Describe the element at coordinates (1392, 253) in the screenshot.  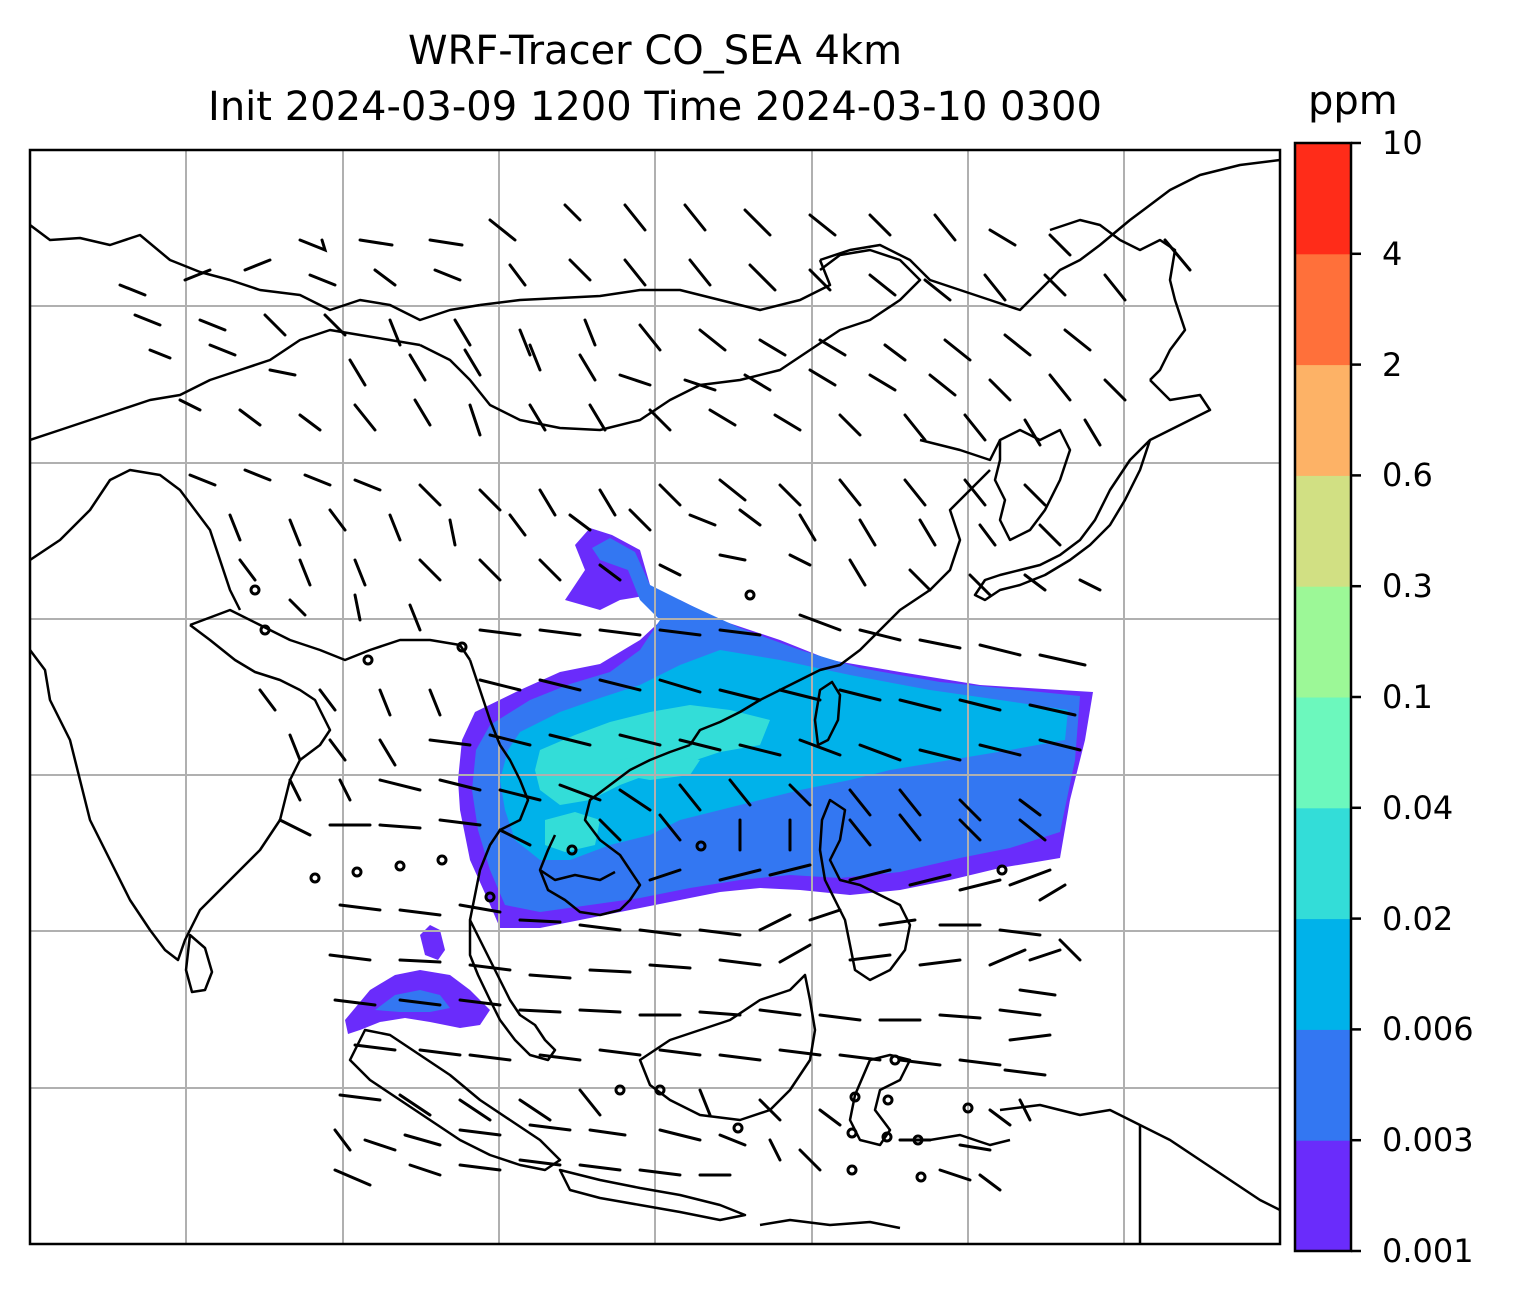
I see `colorbar-tick-label: 4` at that location.